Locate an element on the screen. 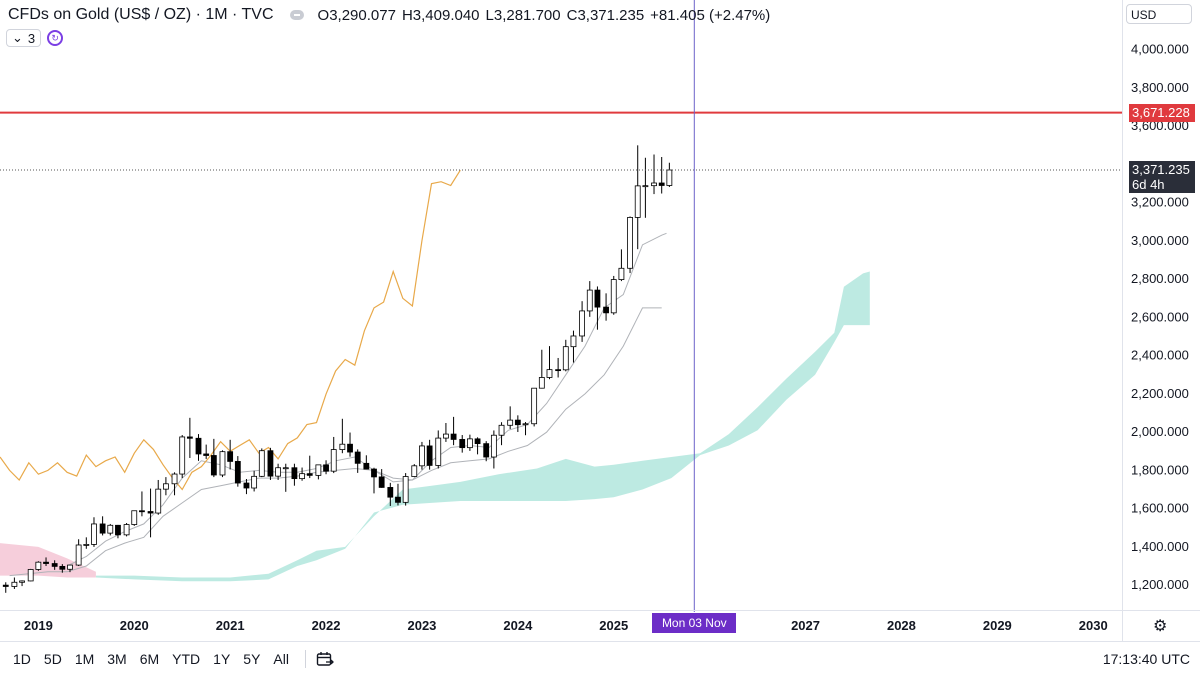 The height and width of the screenshot is (676, 1200). y-tick-label: 3,000.000 is located at coordinates (1160, 240).